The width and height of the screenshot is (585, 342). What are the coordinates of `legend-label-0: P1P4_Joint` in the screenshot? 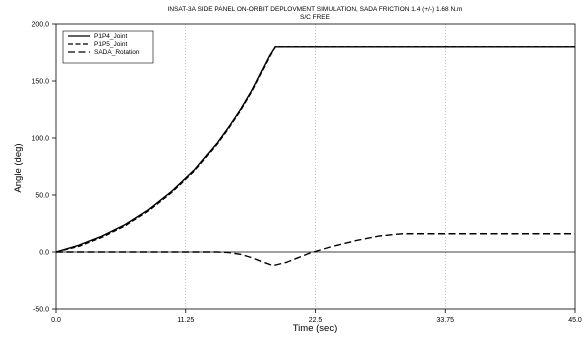 It's located at (110, 36).